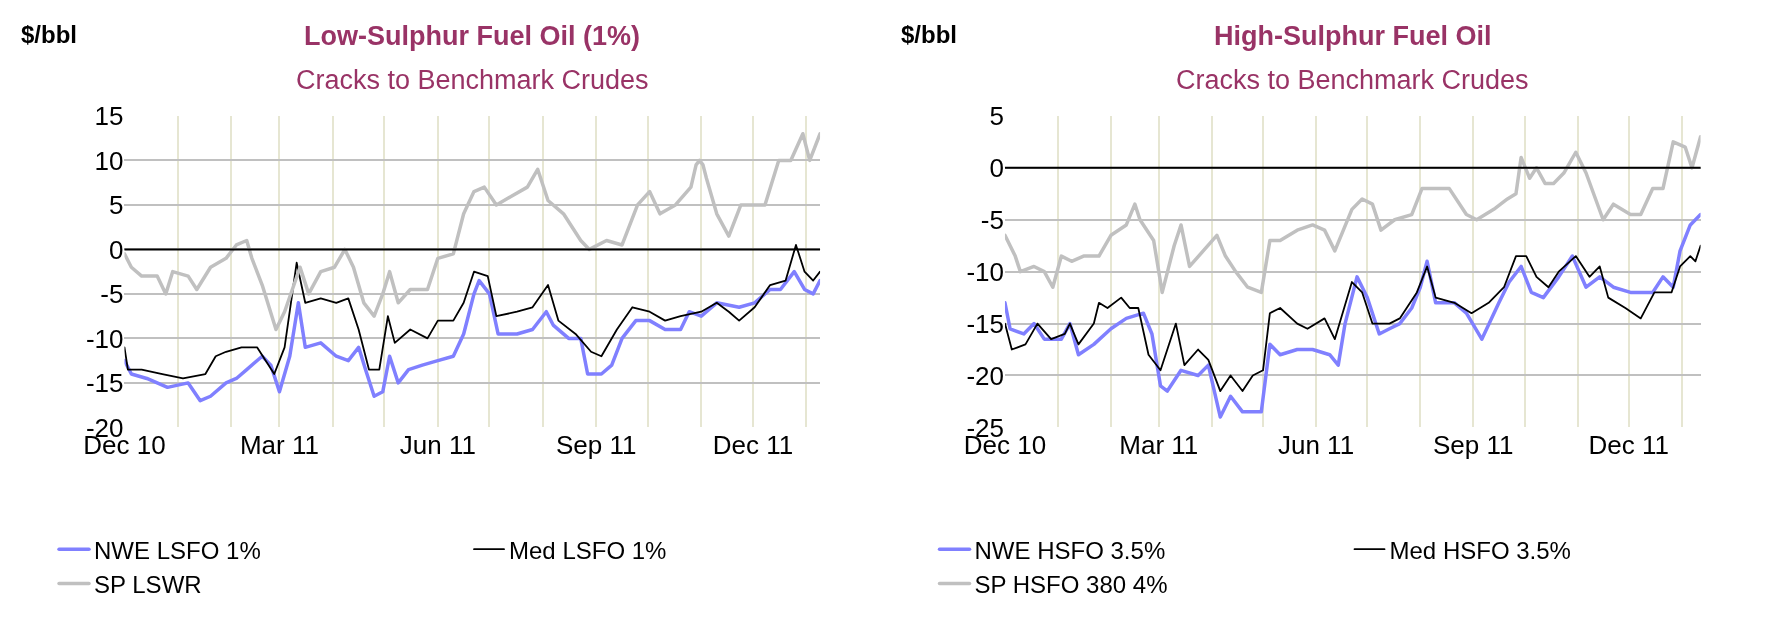 Image resolution: width=1791 pixels, height=643 pixels. Describe the element at coordinates (985, 375) in the screenshot. I see `y-tick-label: -20` at that location.